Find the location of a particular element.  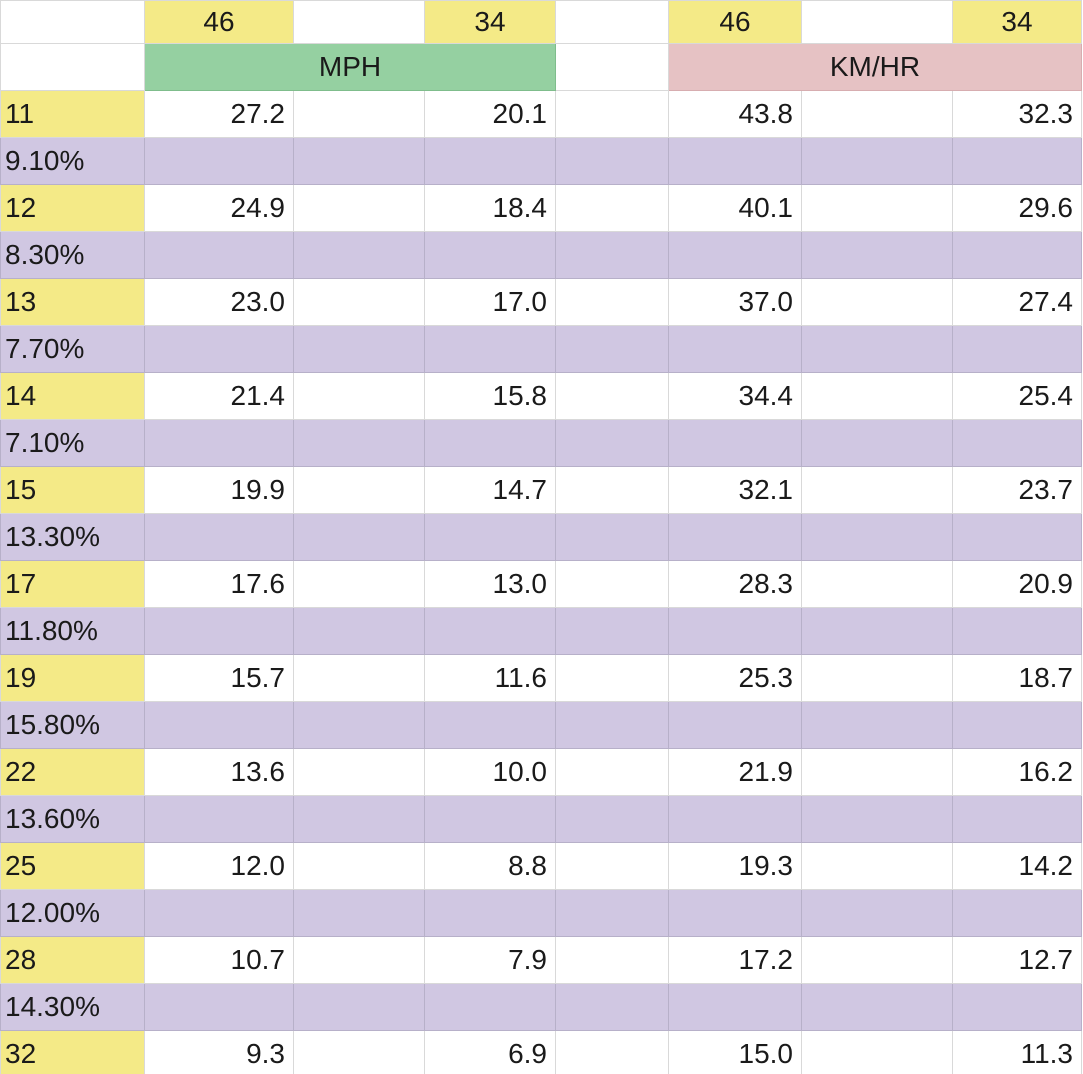

kmhr-46-cell: 15.0 is located at coordinates (735, 1052).